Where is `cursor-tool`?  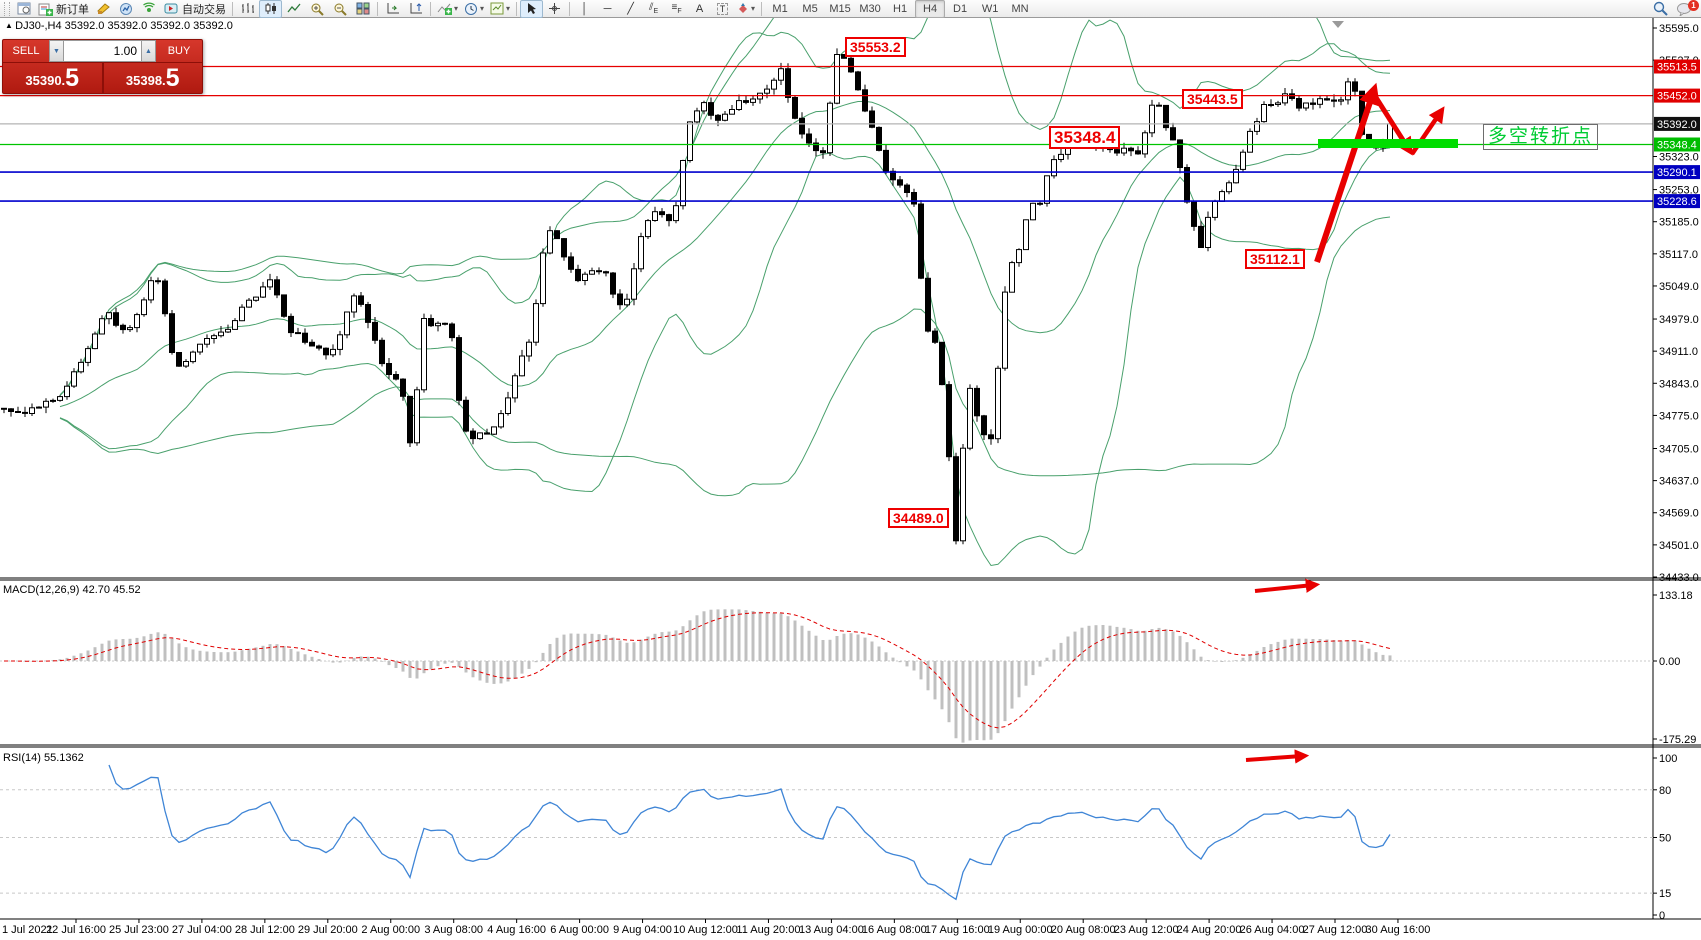
cursor-tool is located at coordinates (532, 9).